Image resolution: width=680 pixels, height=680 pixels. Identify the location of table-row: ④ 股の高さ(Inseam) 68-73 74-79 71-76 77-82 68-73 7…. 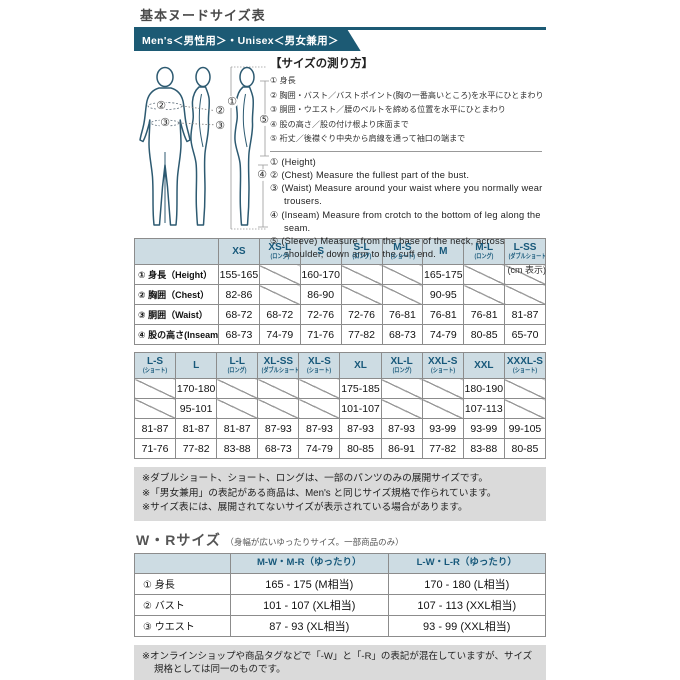
(340, 334).